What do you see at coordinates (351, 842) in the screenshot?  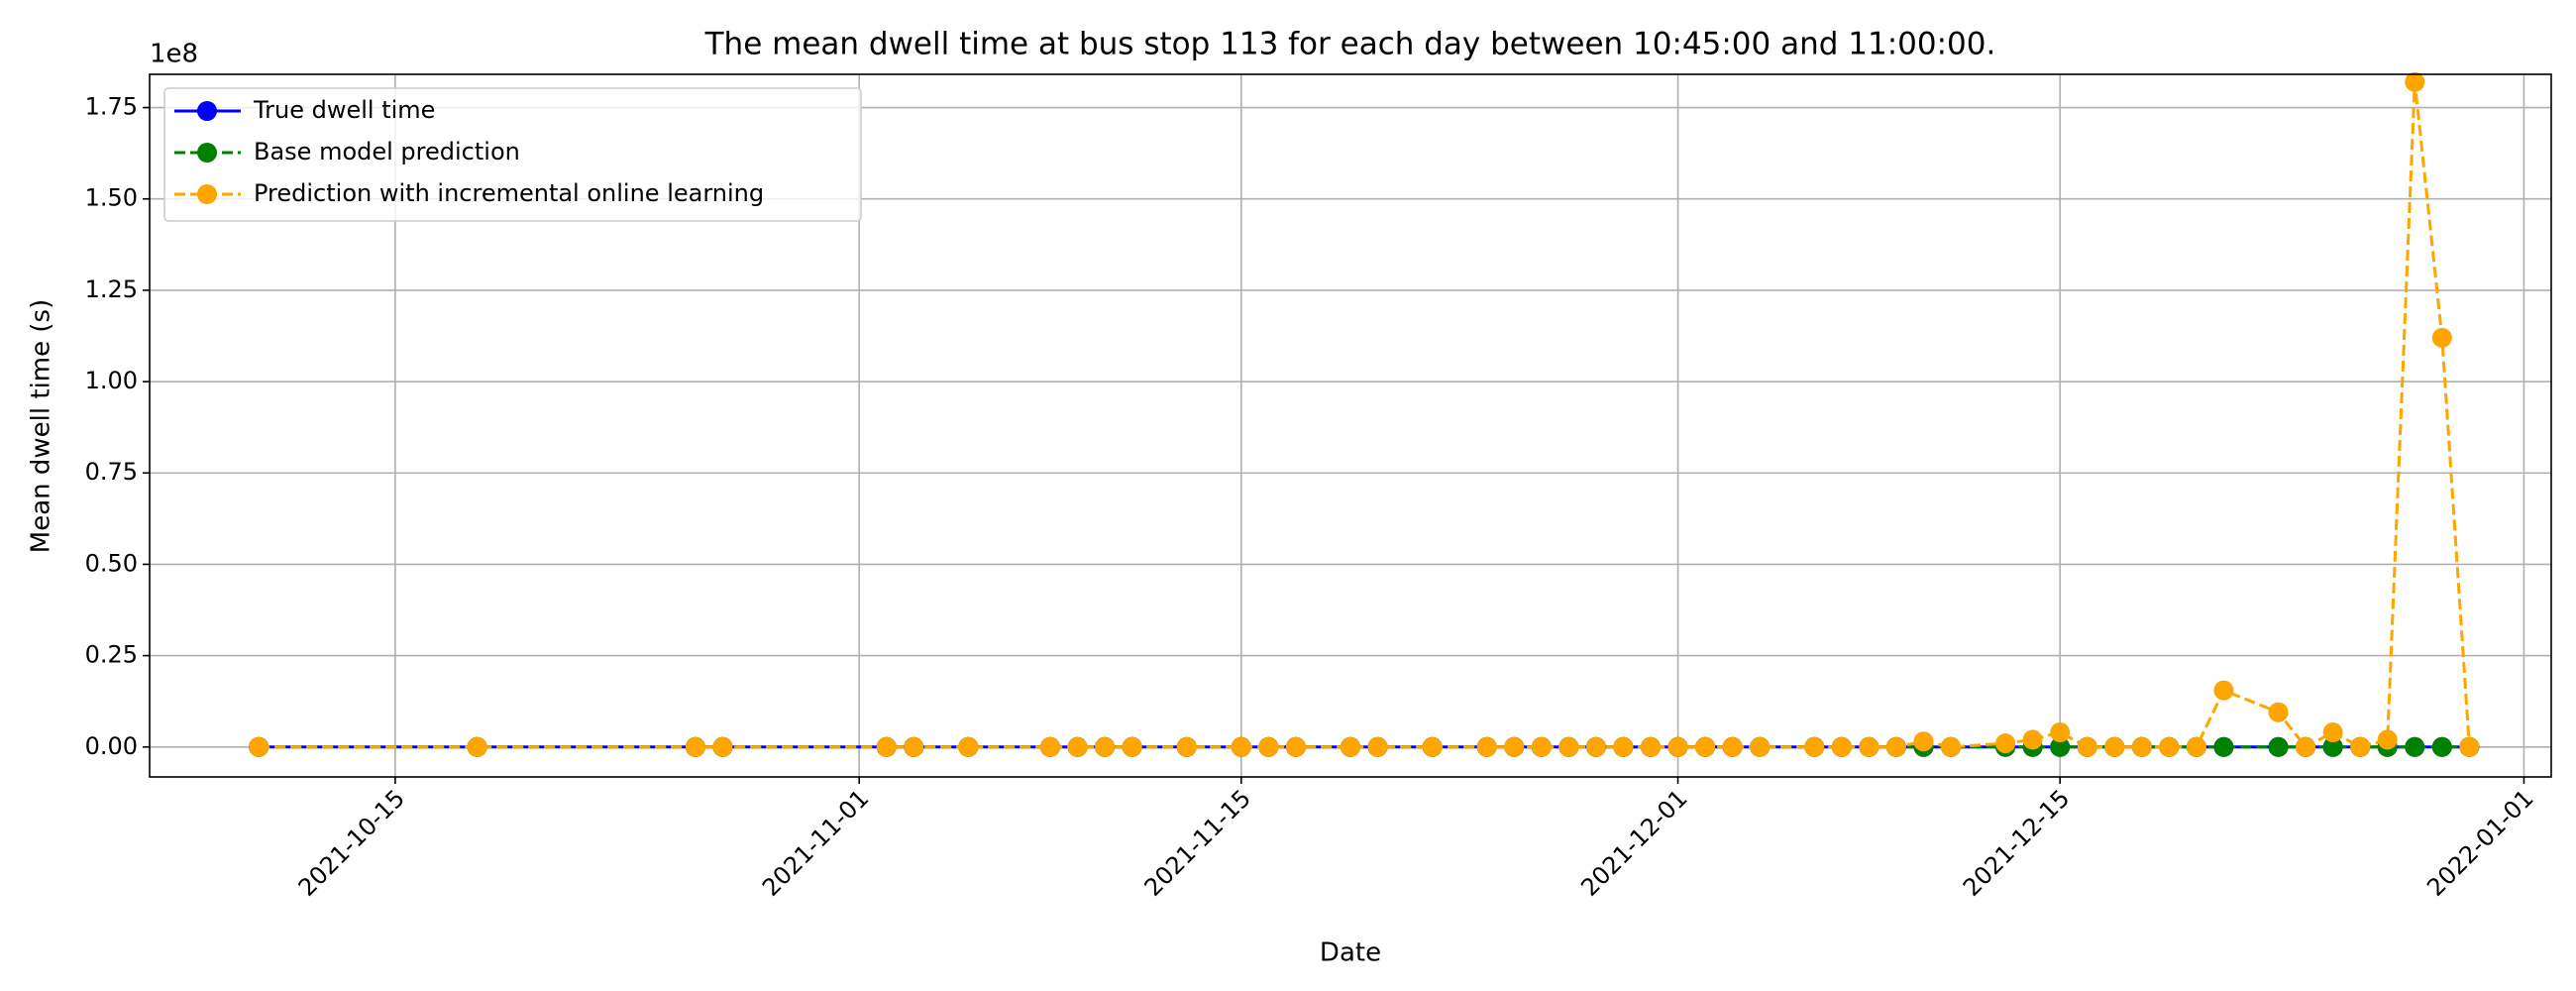 I see `x-tick-label: 2021-10-15` at bounding box center [351, 842].